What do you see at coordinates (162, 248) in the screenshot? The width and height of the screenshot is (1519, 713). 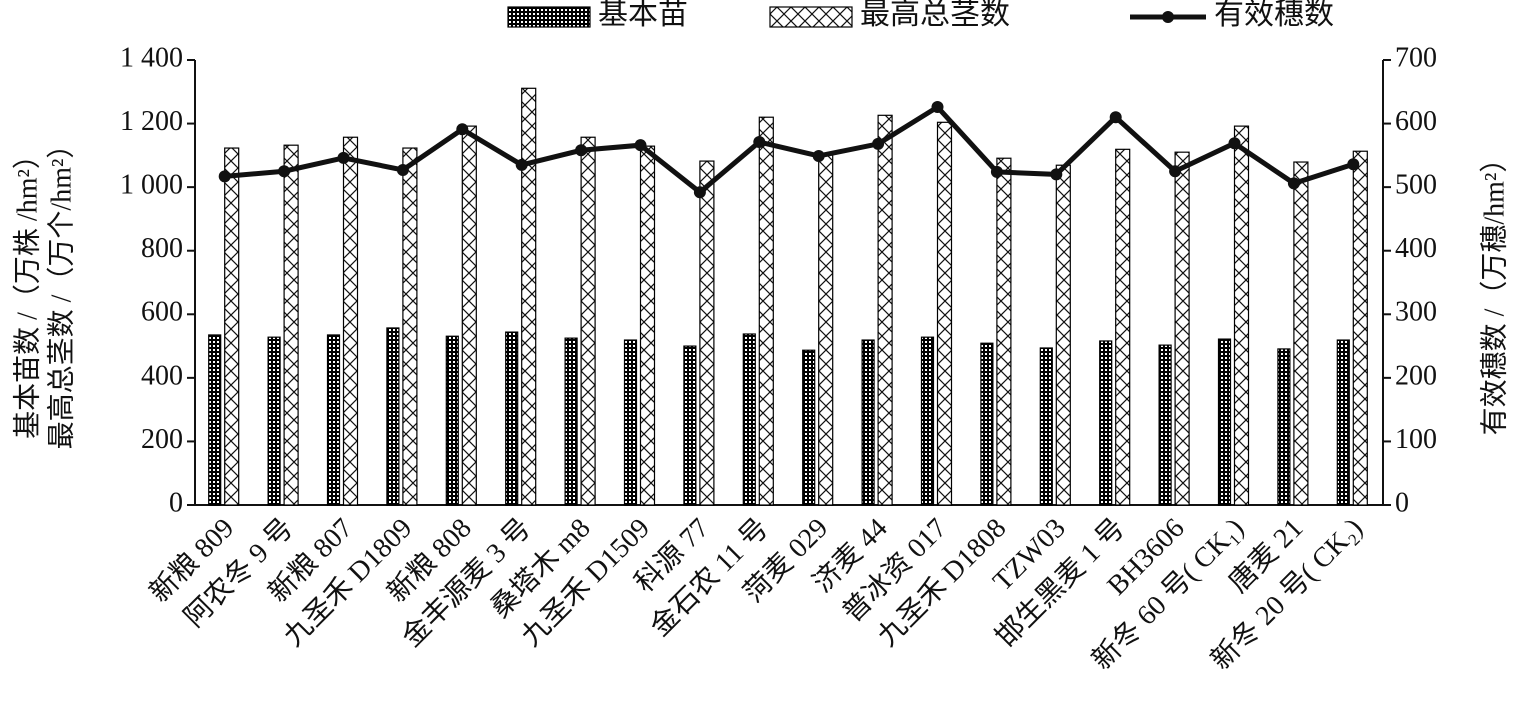 I see `y-tick-label: 800` at bounding box center [162, 248].